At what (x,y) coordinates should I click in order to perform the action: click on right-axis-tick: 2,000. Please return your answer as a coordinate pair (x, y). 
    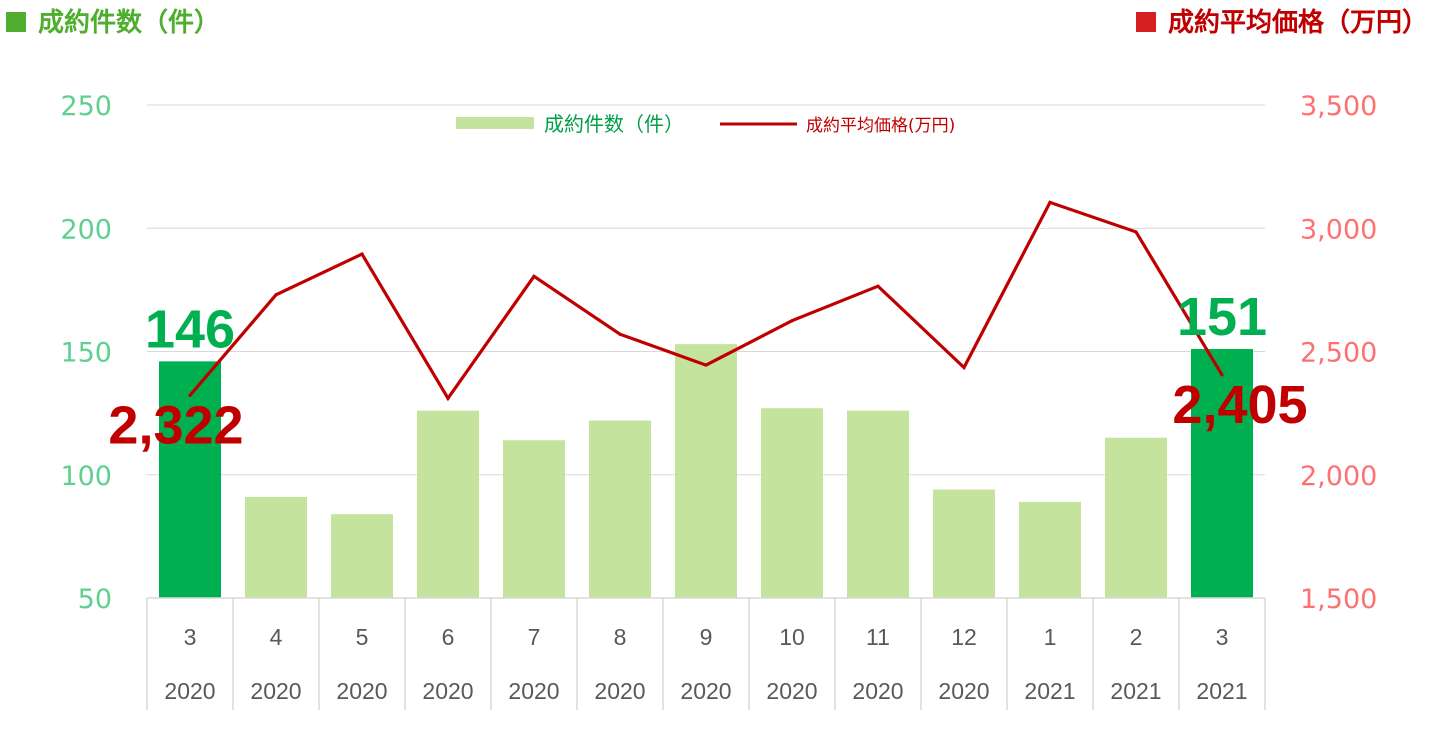
    Looking at the image, I should click on (1338, 476).